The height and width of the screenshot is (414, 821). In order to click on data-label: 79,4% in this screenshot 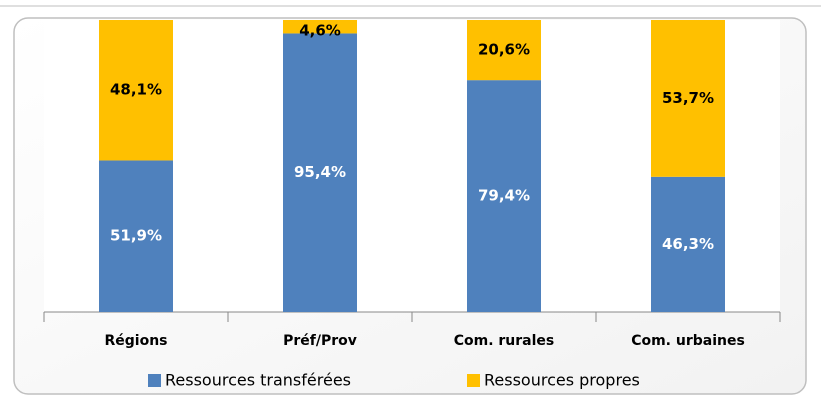, I will do `click(504, 196)`.